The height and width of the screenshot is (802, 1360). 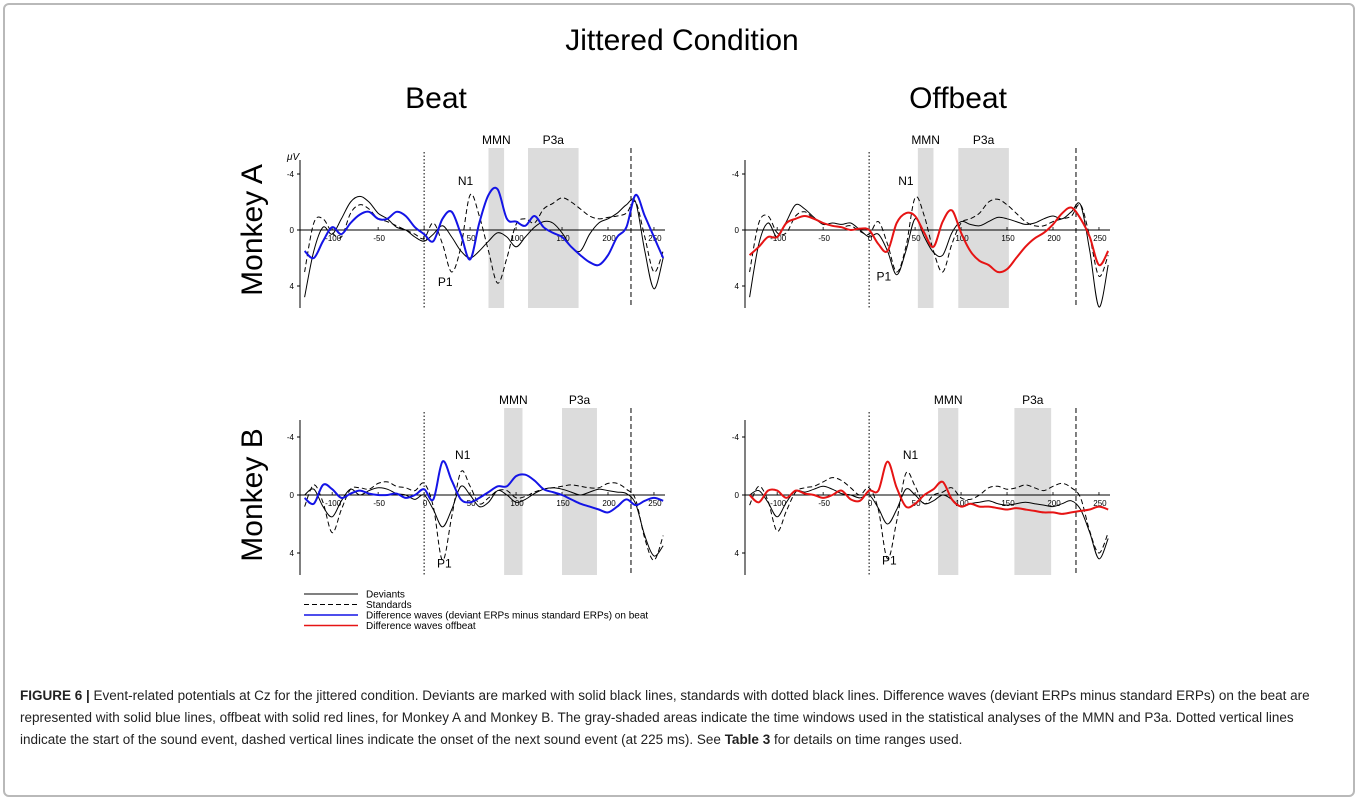 What do you see at coordinates (958, 98) in the screenshot?
I see `column-title-offbeat: Offbeat` at bounding box center [958, 98].